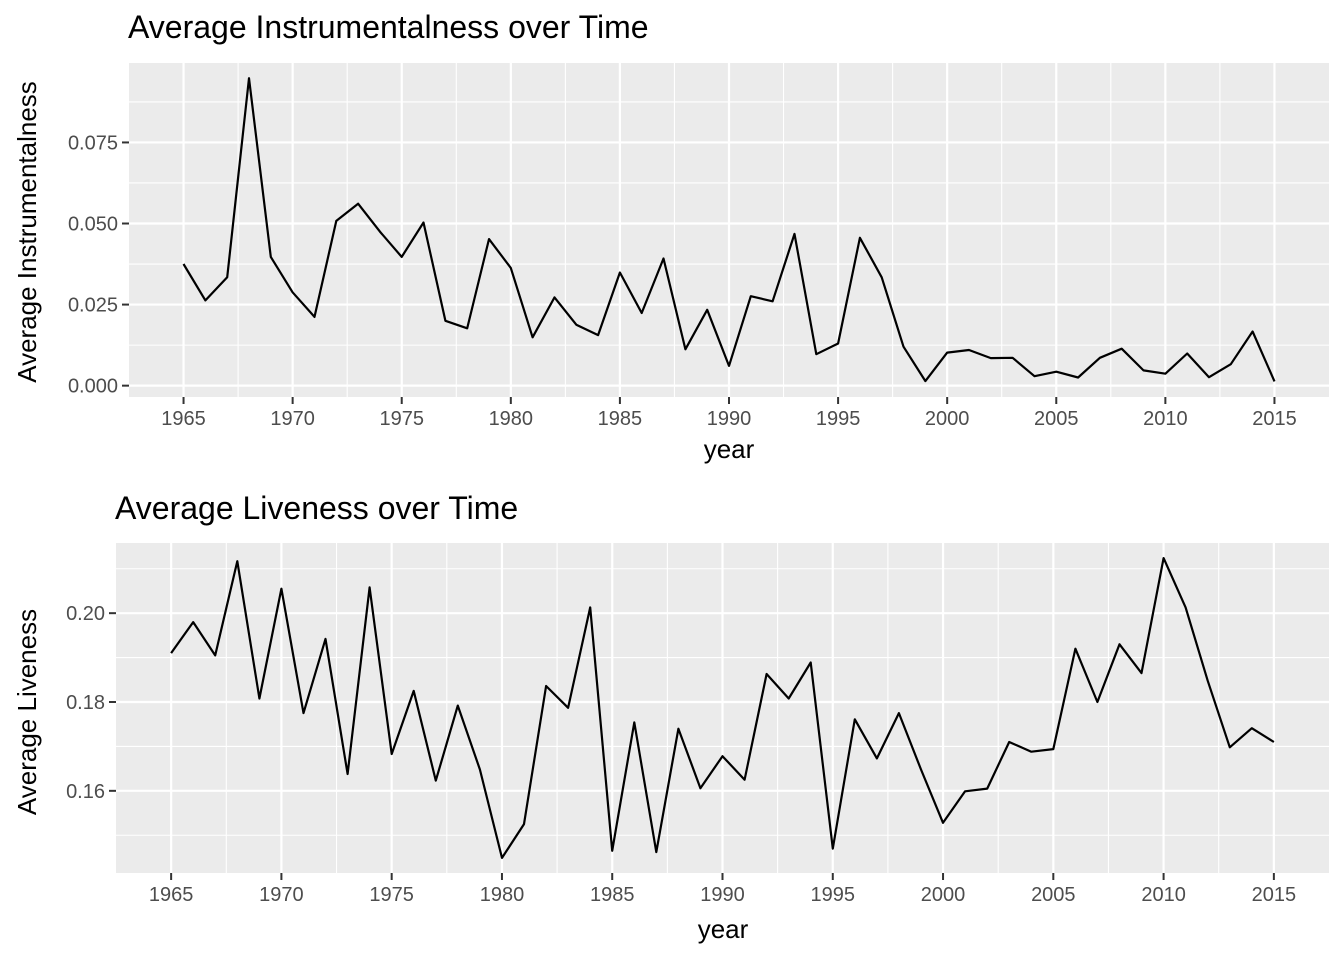  What do you see at coordinates (93, 387) in the screenshot?
I see `y-tick-label: 0.000` at bounding box center [93, 387].